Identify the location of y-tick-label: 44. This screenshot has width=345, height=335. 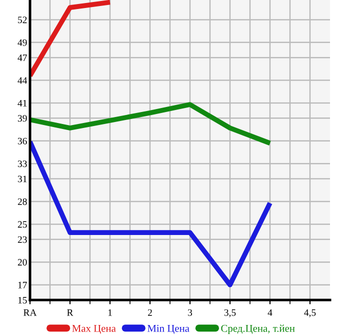
(23, 80).